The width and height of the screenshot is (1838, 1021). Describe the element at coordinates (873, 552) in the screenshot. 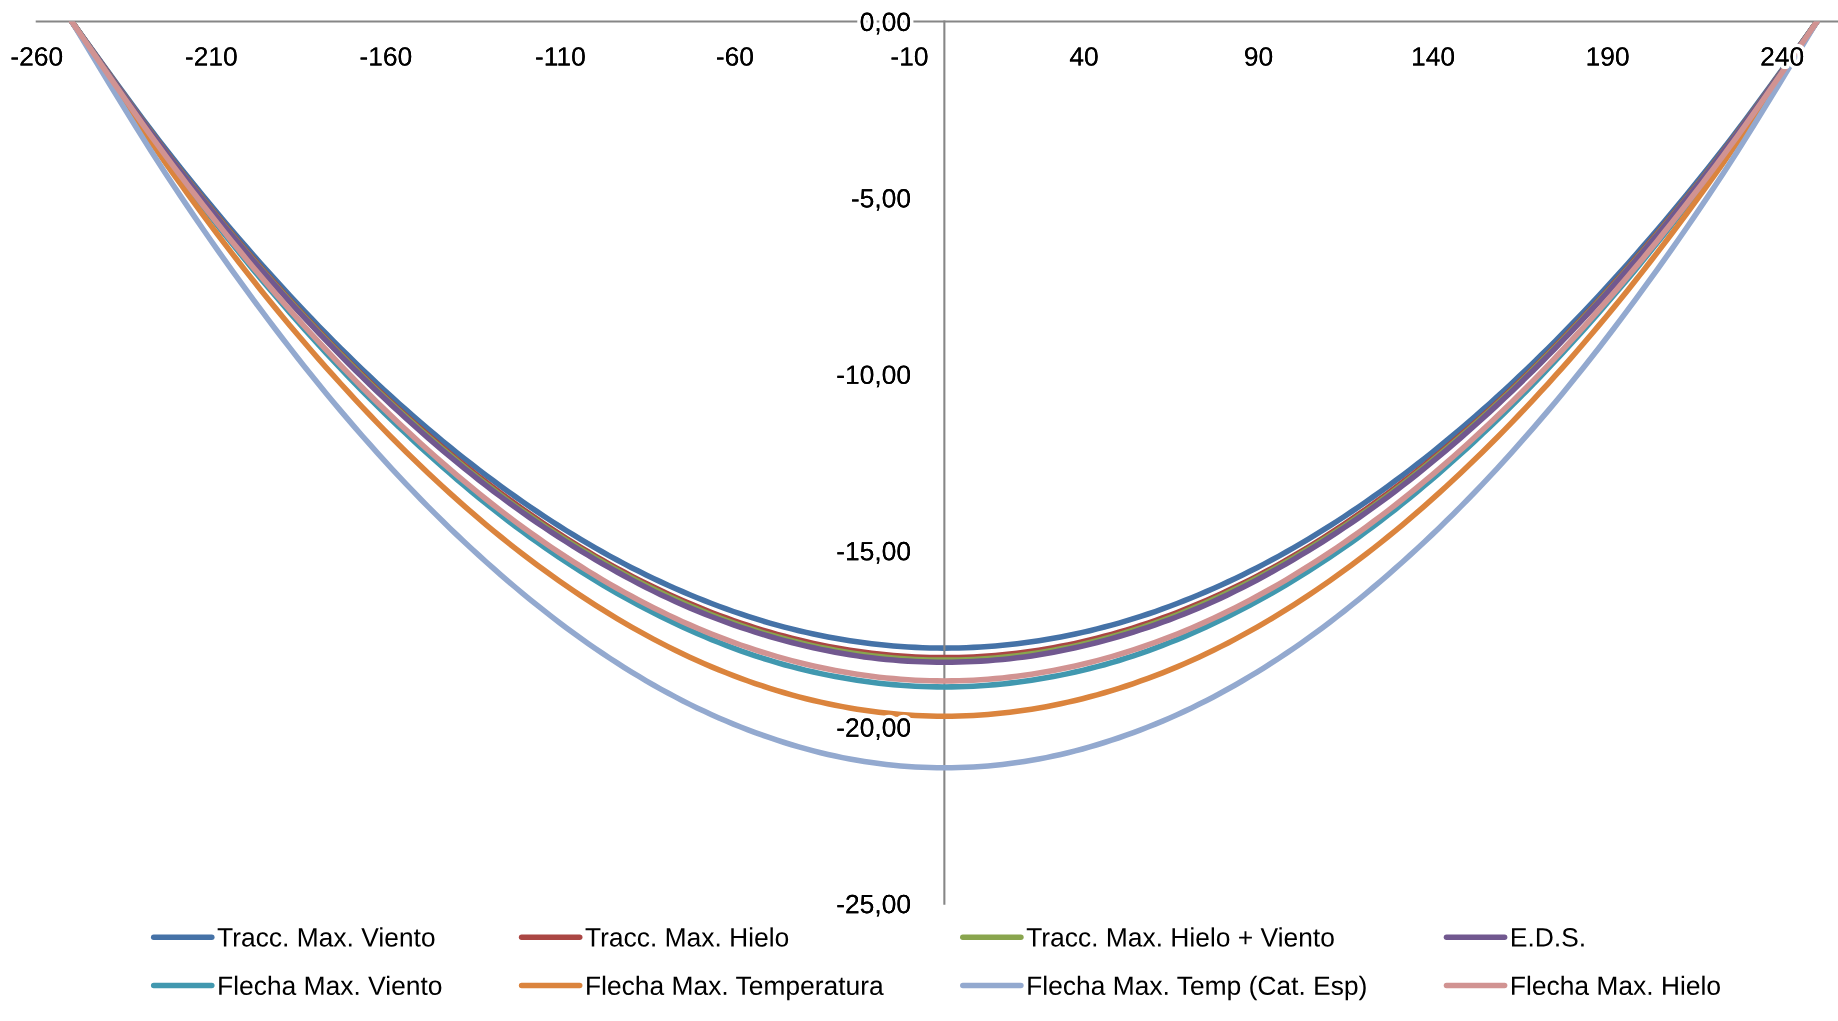

I see `y-tick-label: -15,00` at that location.